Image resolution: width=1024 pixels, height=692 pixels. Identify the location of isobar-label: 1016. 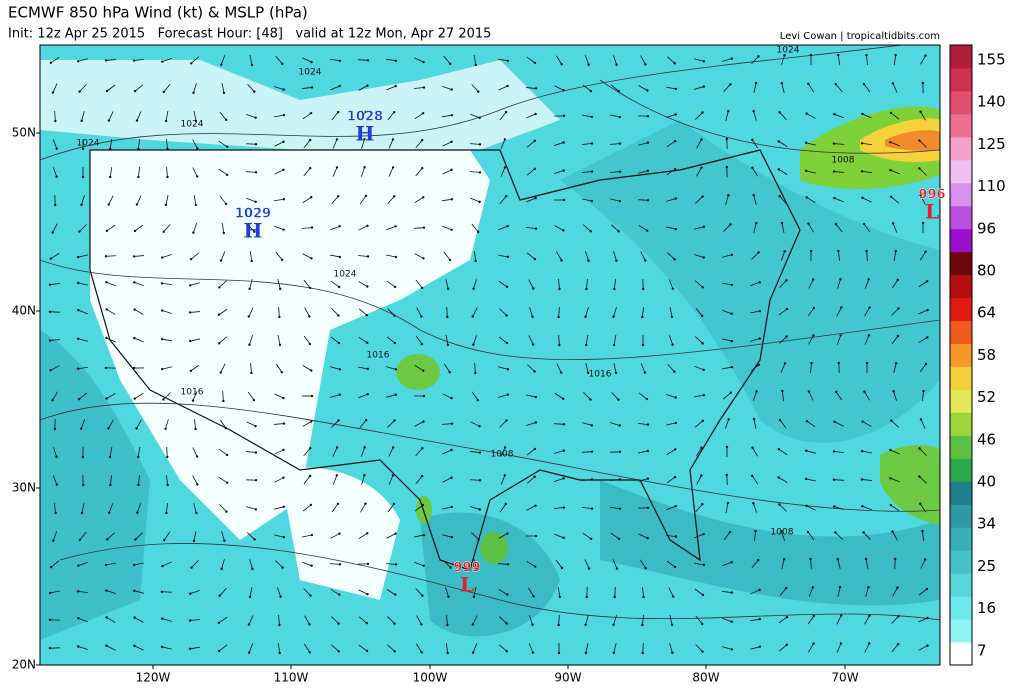
(600, 375).